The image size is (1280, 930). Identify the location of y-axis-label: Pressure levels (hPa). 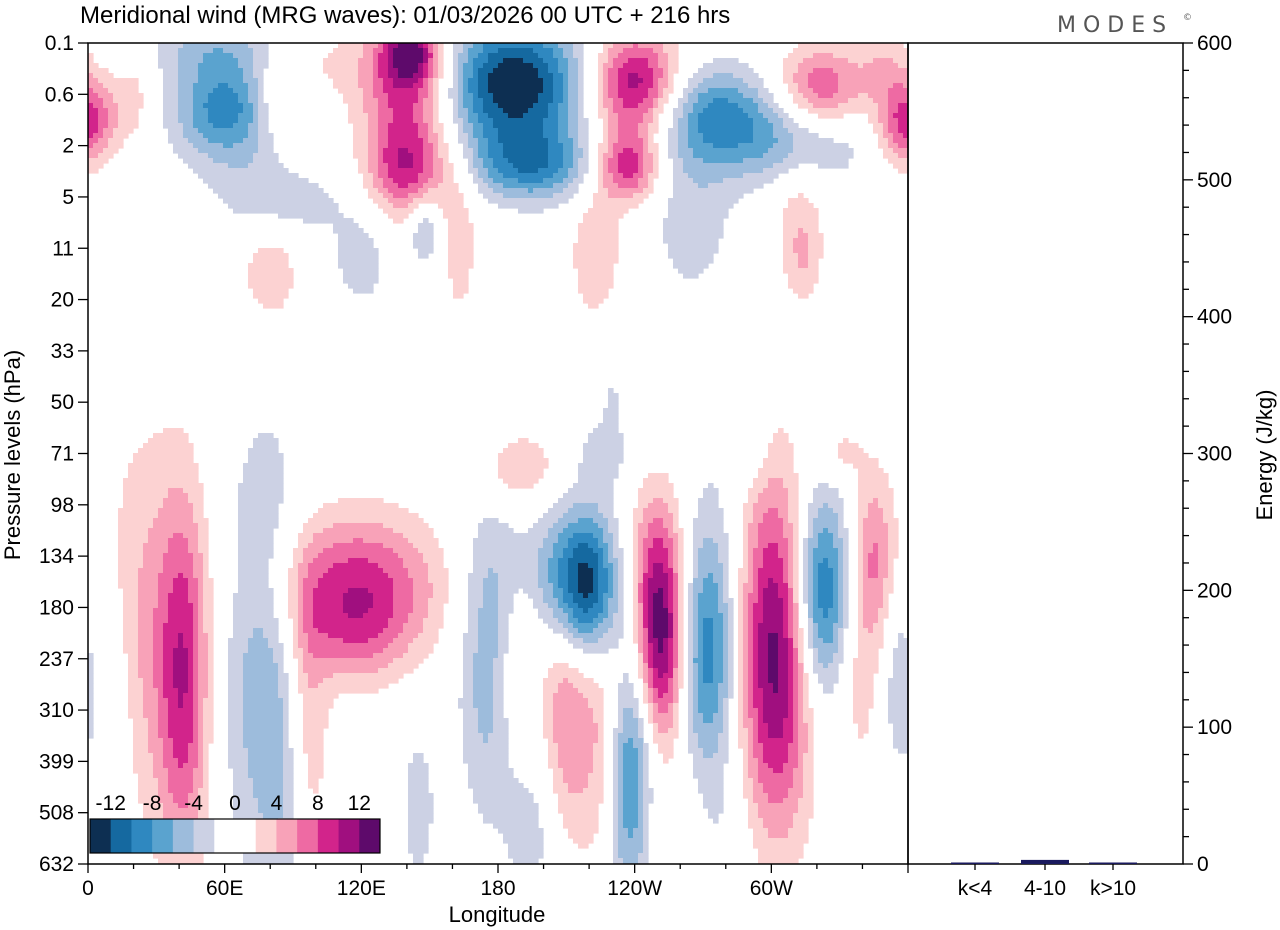
(12, 455).